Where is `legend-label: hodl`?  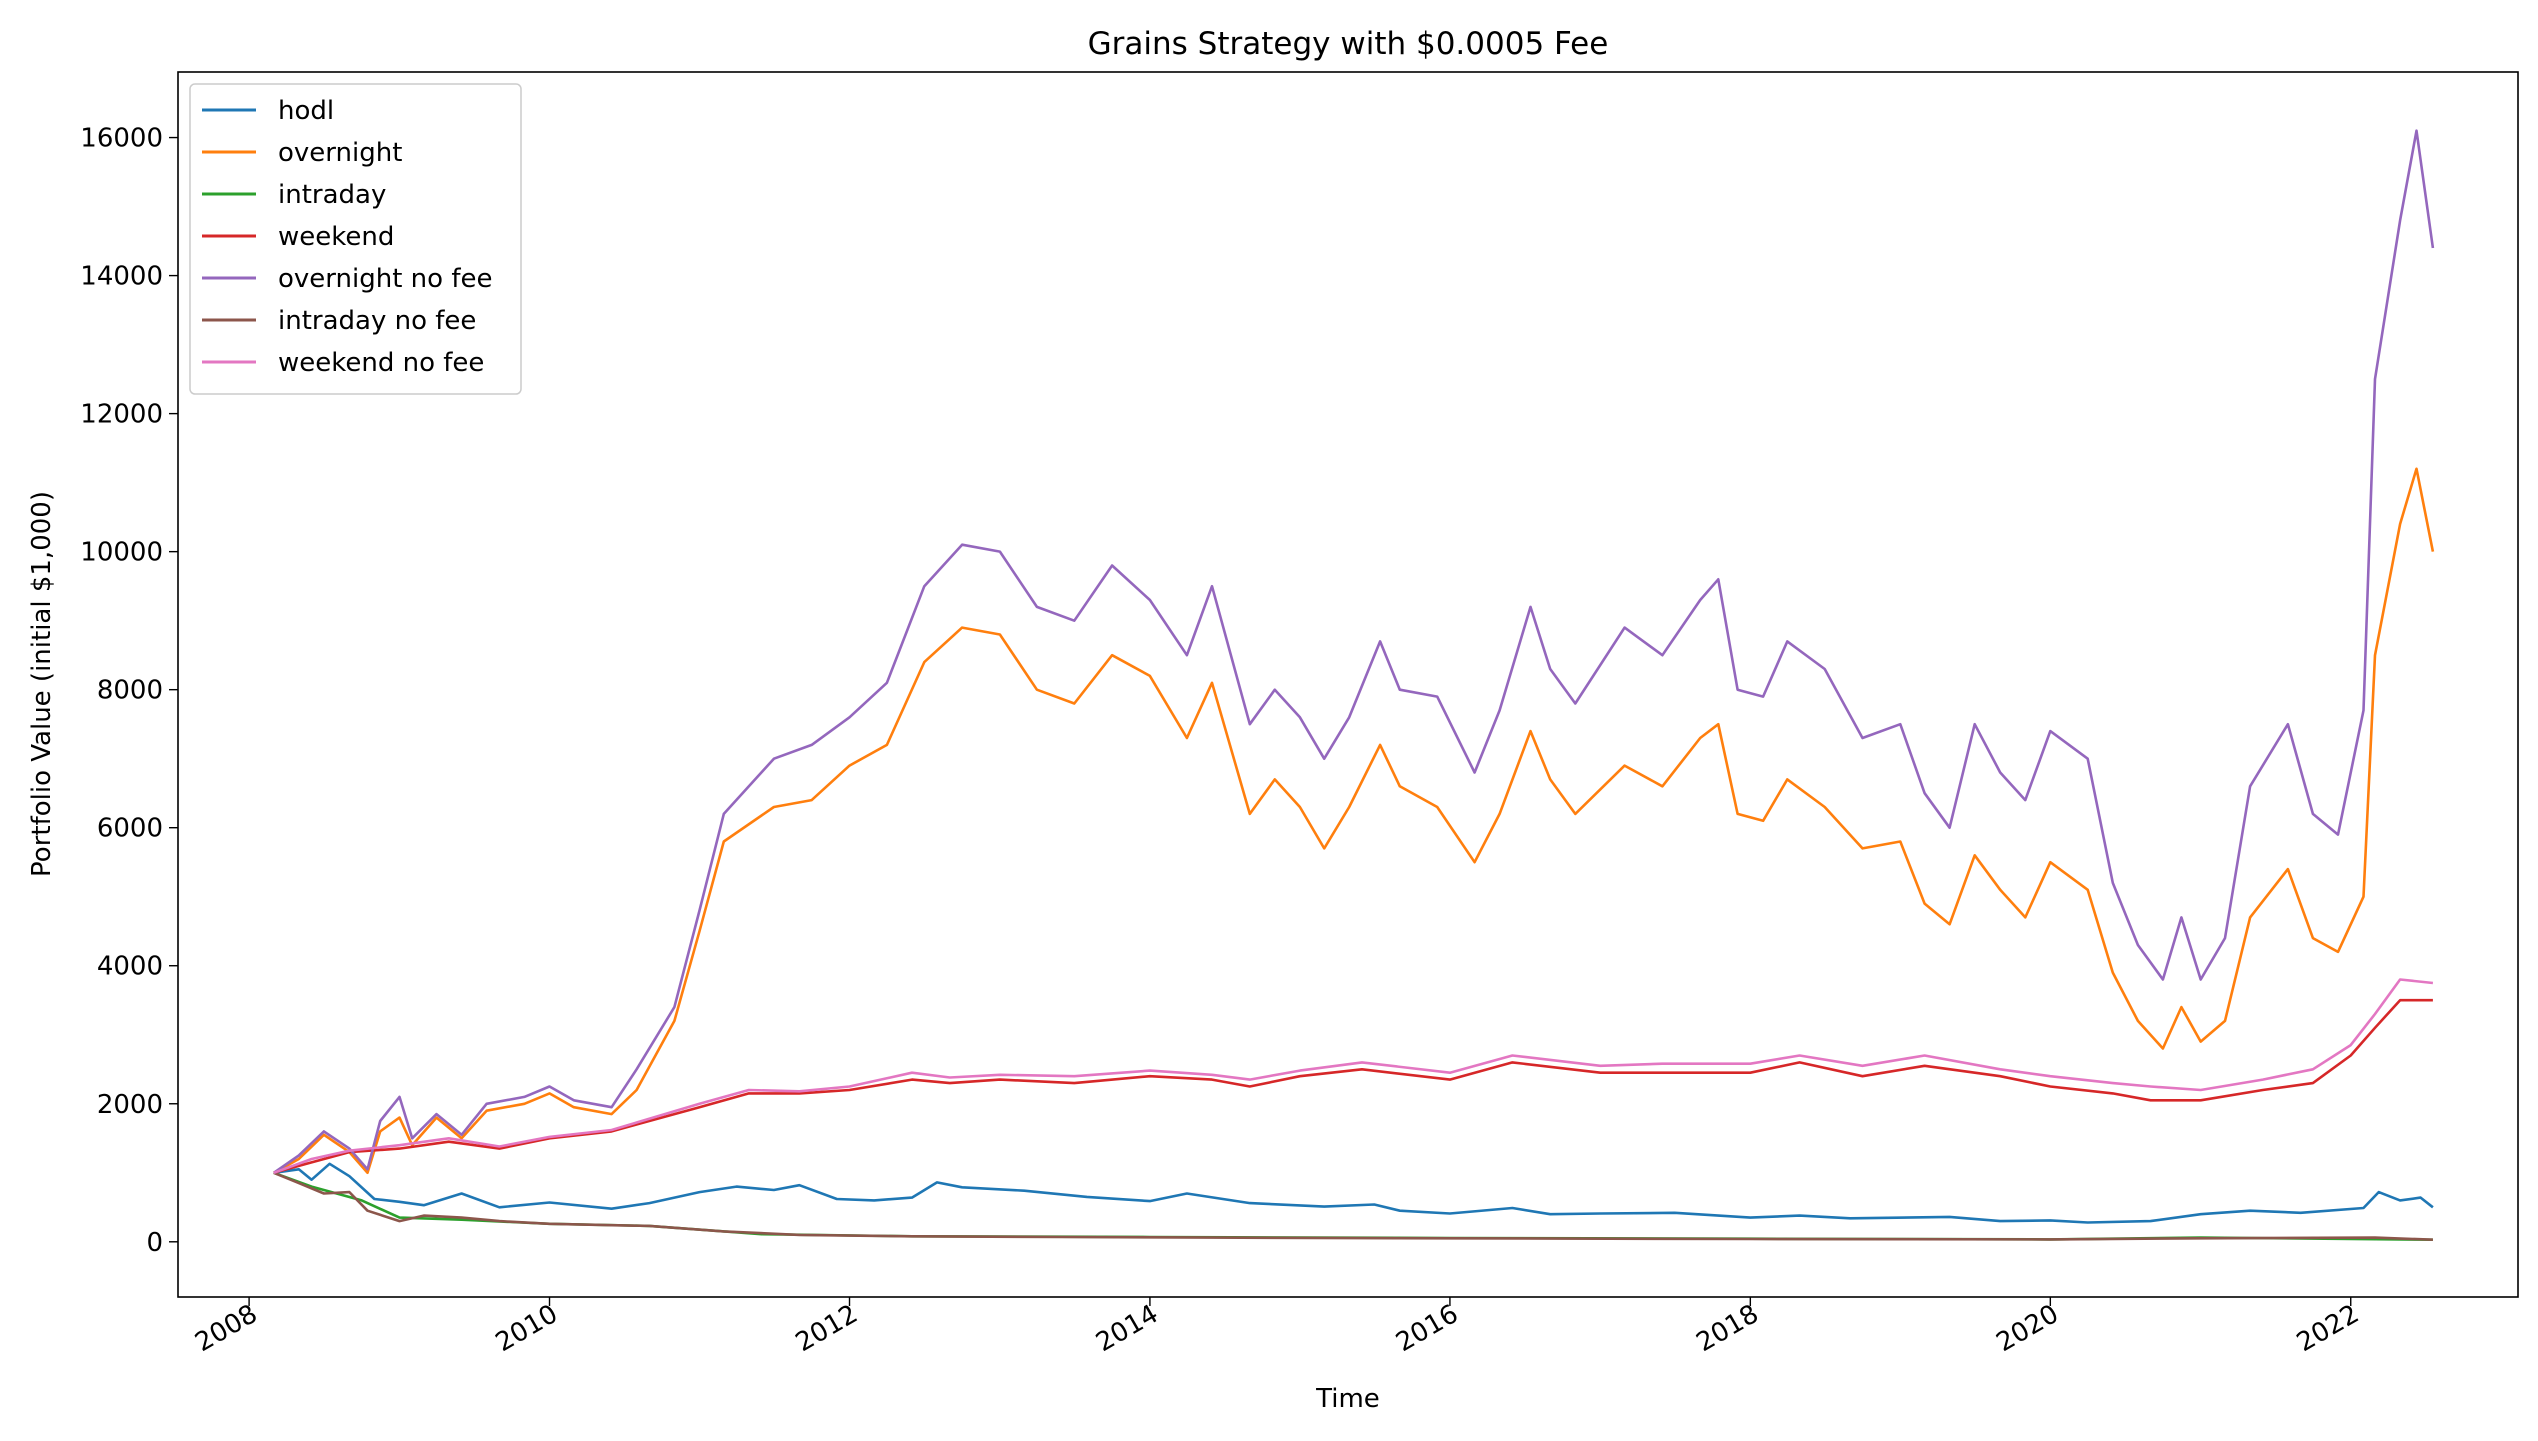 legend-label: hodl is located at coordinates (306, 111).